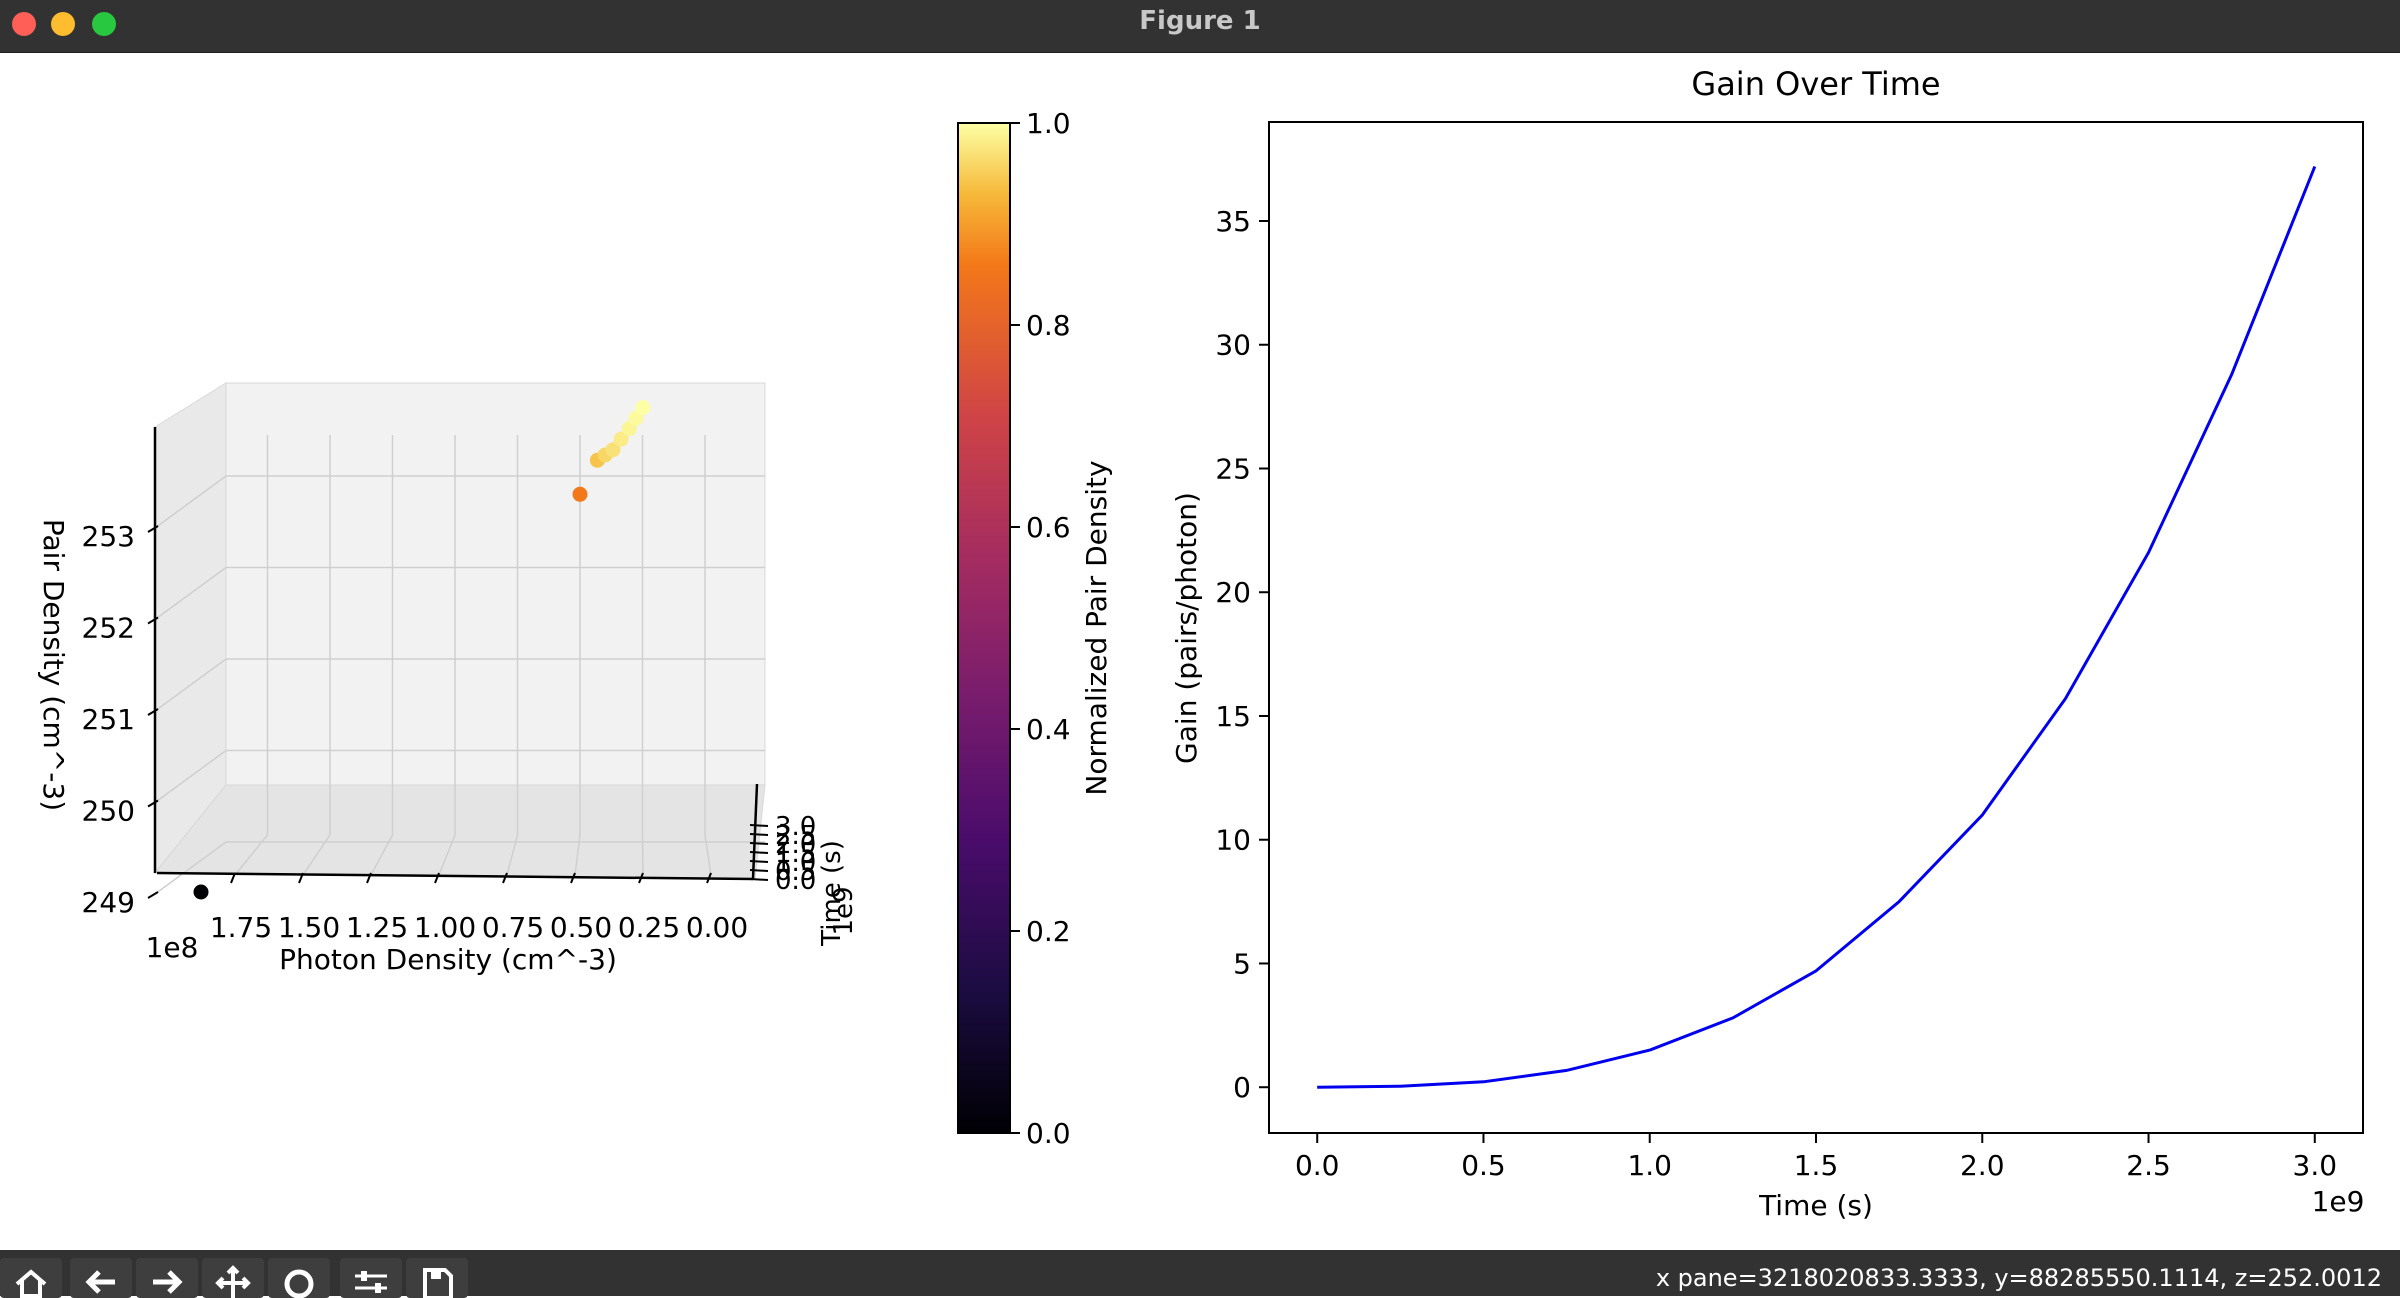 The height and width of the screenshot is (1298, 2400). I want to click on y-tick-label: 5, so click(1242, 963).